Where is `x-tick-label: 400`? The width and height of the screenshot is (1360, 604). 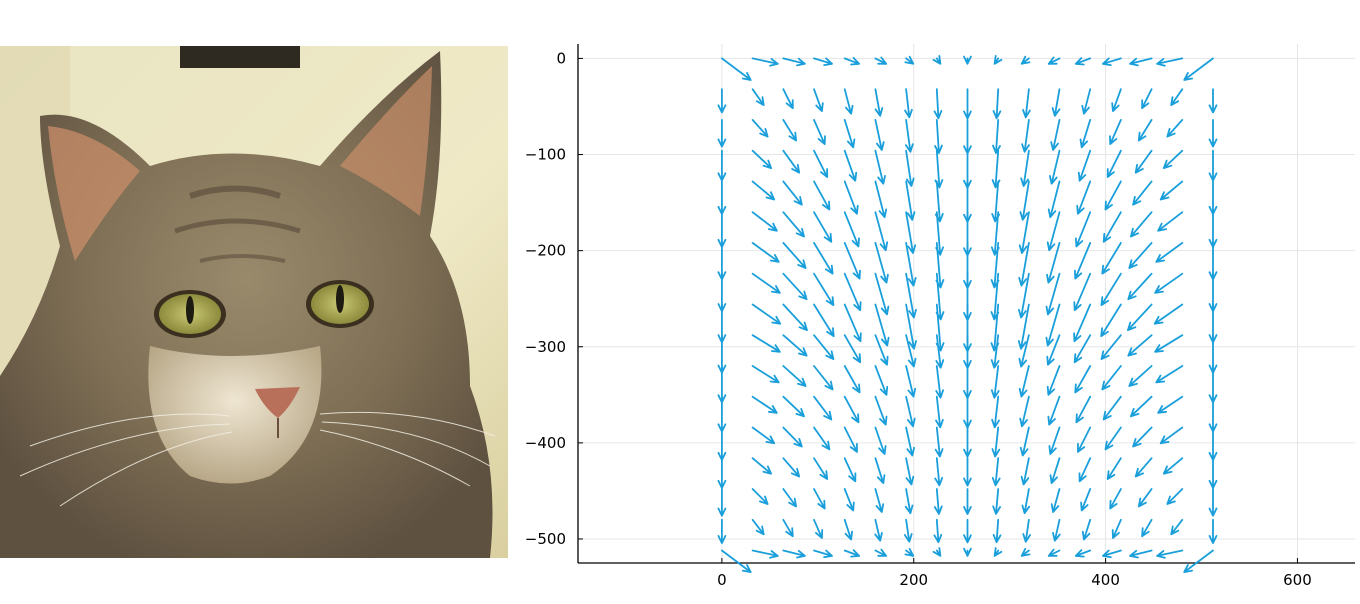 x-tick-label: 400 is located at coordinates (1105, 580).